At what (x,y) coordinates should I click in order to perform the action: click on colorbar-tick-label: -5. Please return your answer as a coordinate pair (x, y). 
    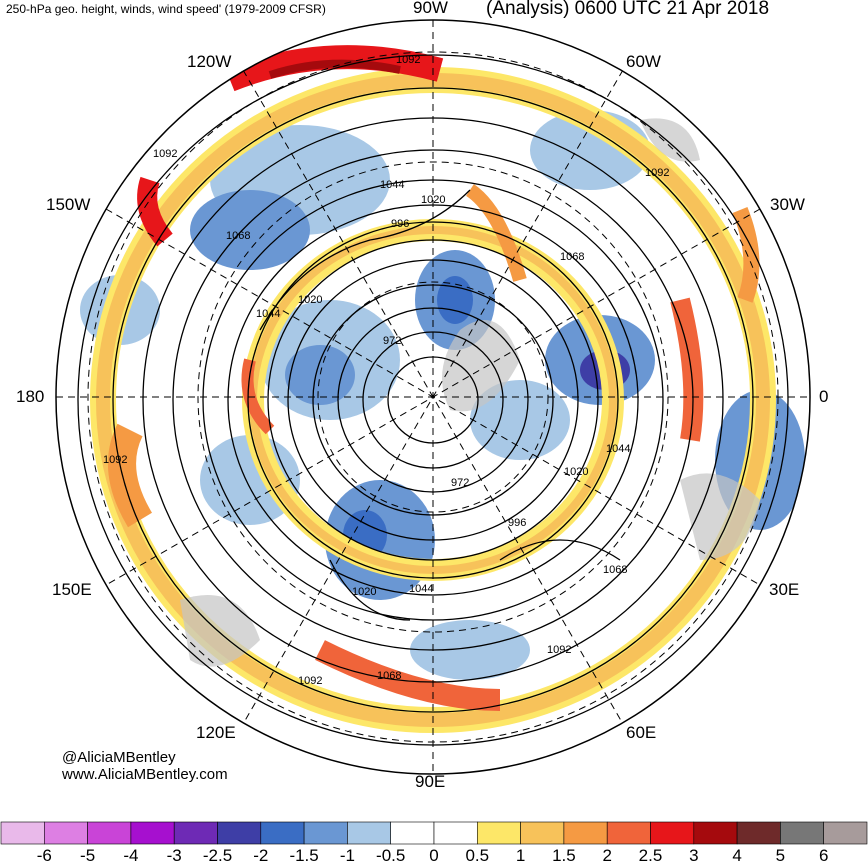
    Looking at the image, I should click on (88, 855).